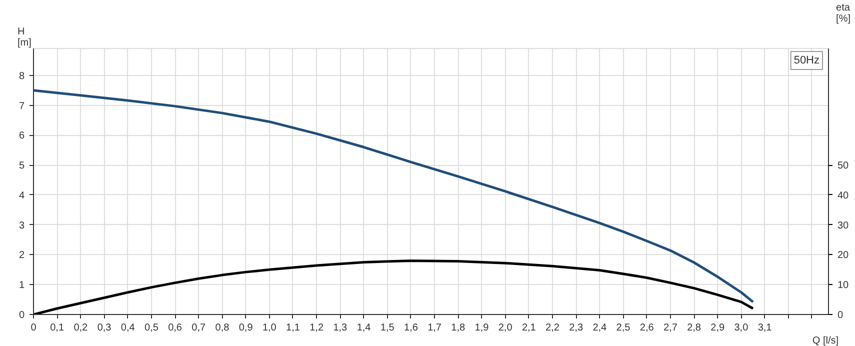 This screenshot has width=855, height=346. I want to click on y-tick-label: 3, so click(21, 226).